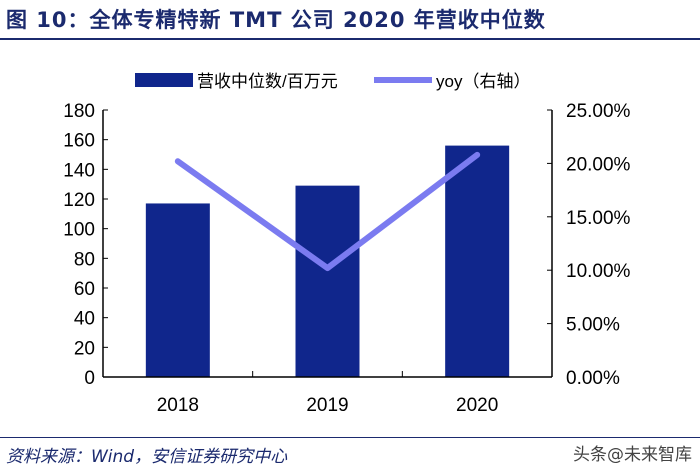 This screenshot has width=700, height=470. I want to click on right-tick-label: 20.00%, so click(598, 164).